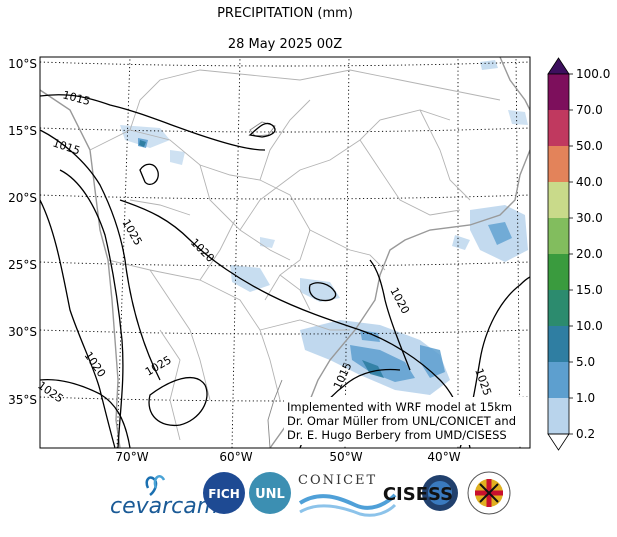 This screenshot has height=537, width=617. What do you see at coordinates (266, 284) in the screenshot?
I see `lakes-rivers` at bounding box center [266, 284].